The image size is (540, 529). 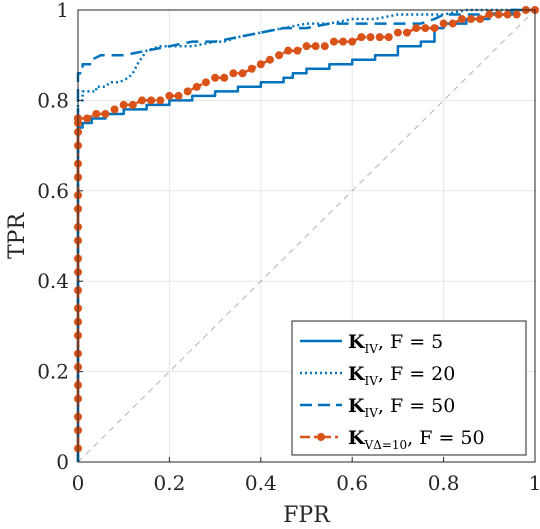 I want to click on x-tick-label-1: 0.2, so click(x=169, y=483).